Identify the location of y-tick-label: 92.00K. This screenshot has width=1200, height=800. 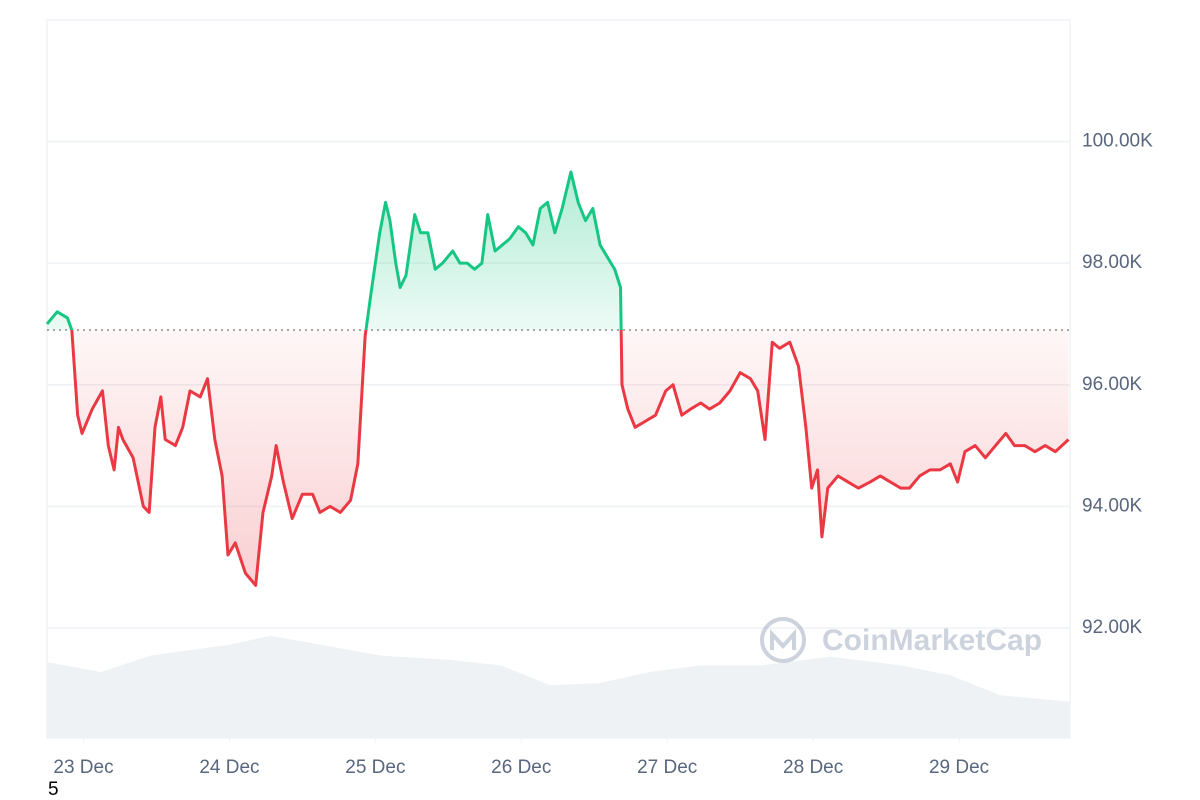
(1112, 627).